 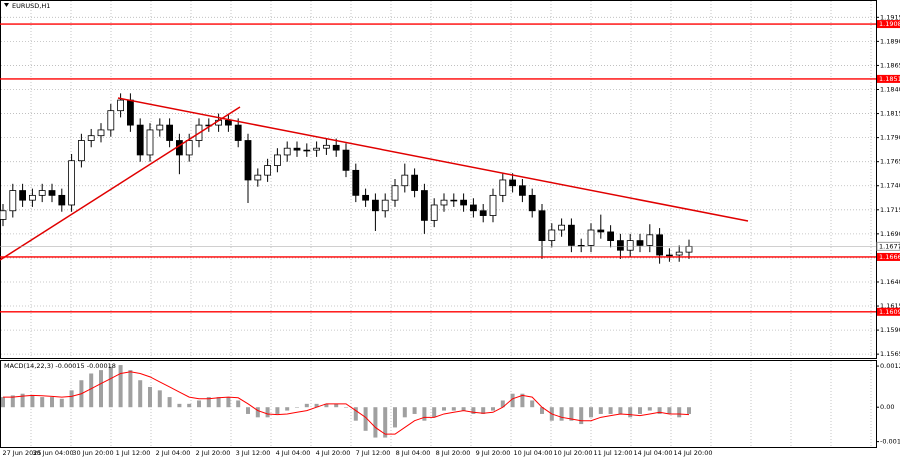 I want to click on y-tick-label: 1.1615, so click(x=890, y=306).